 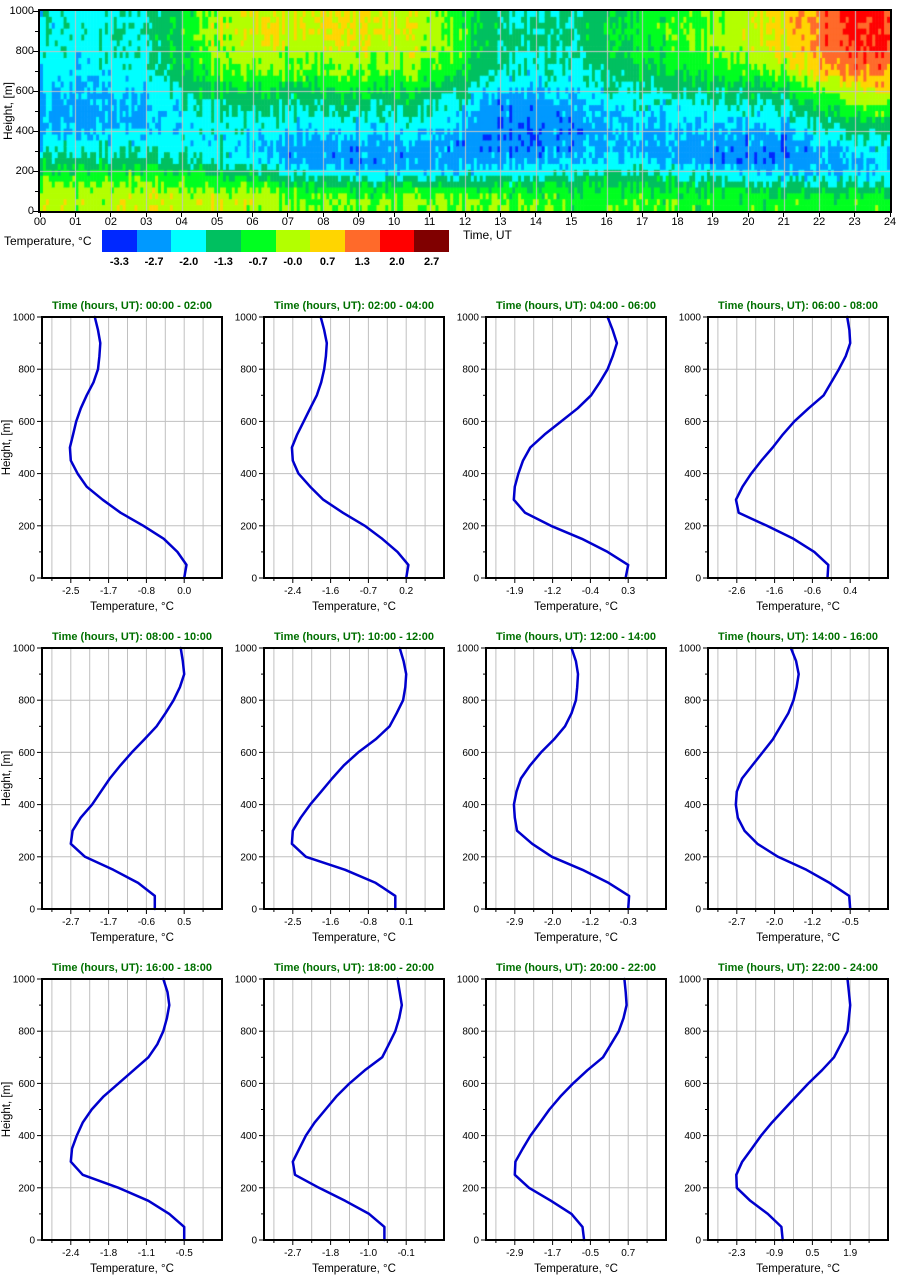 What do you see at coordinates (812, 1253) in the screenshot?
I see `x-tick-label: 0.5` at bounding box center [812, 1253].